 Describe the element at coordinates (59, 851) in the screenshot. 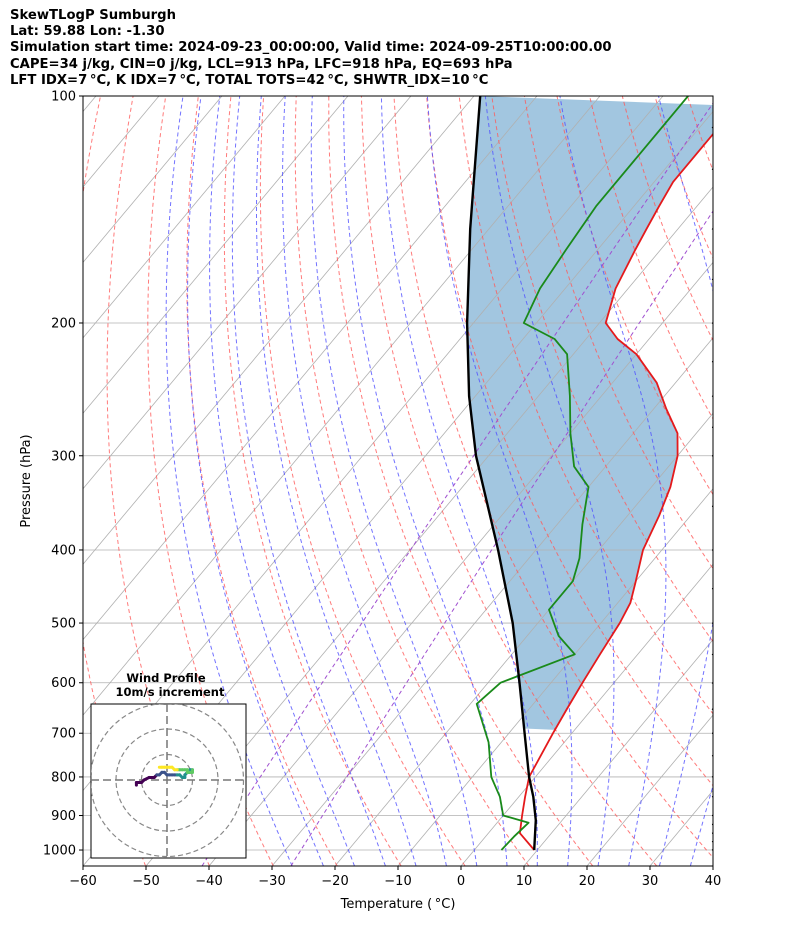

I see `y-tick-label: 1000` at that location.